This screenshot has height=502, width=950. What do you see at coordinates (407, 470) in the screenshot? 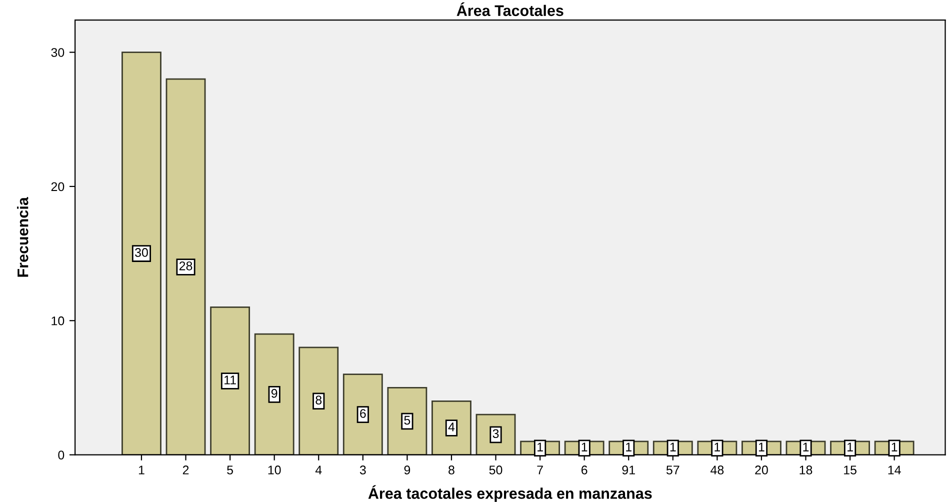
I see `x-tick-label: 9` at bounding box center [407, 470].